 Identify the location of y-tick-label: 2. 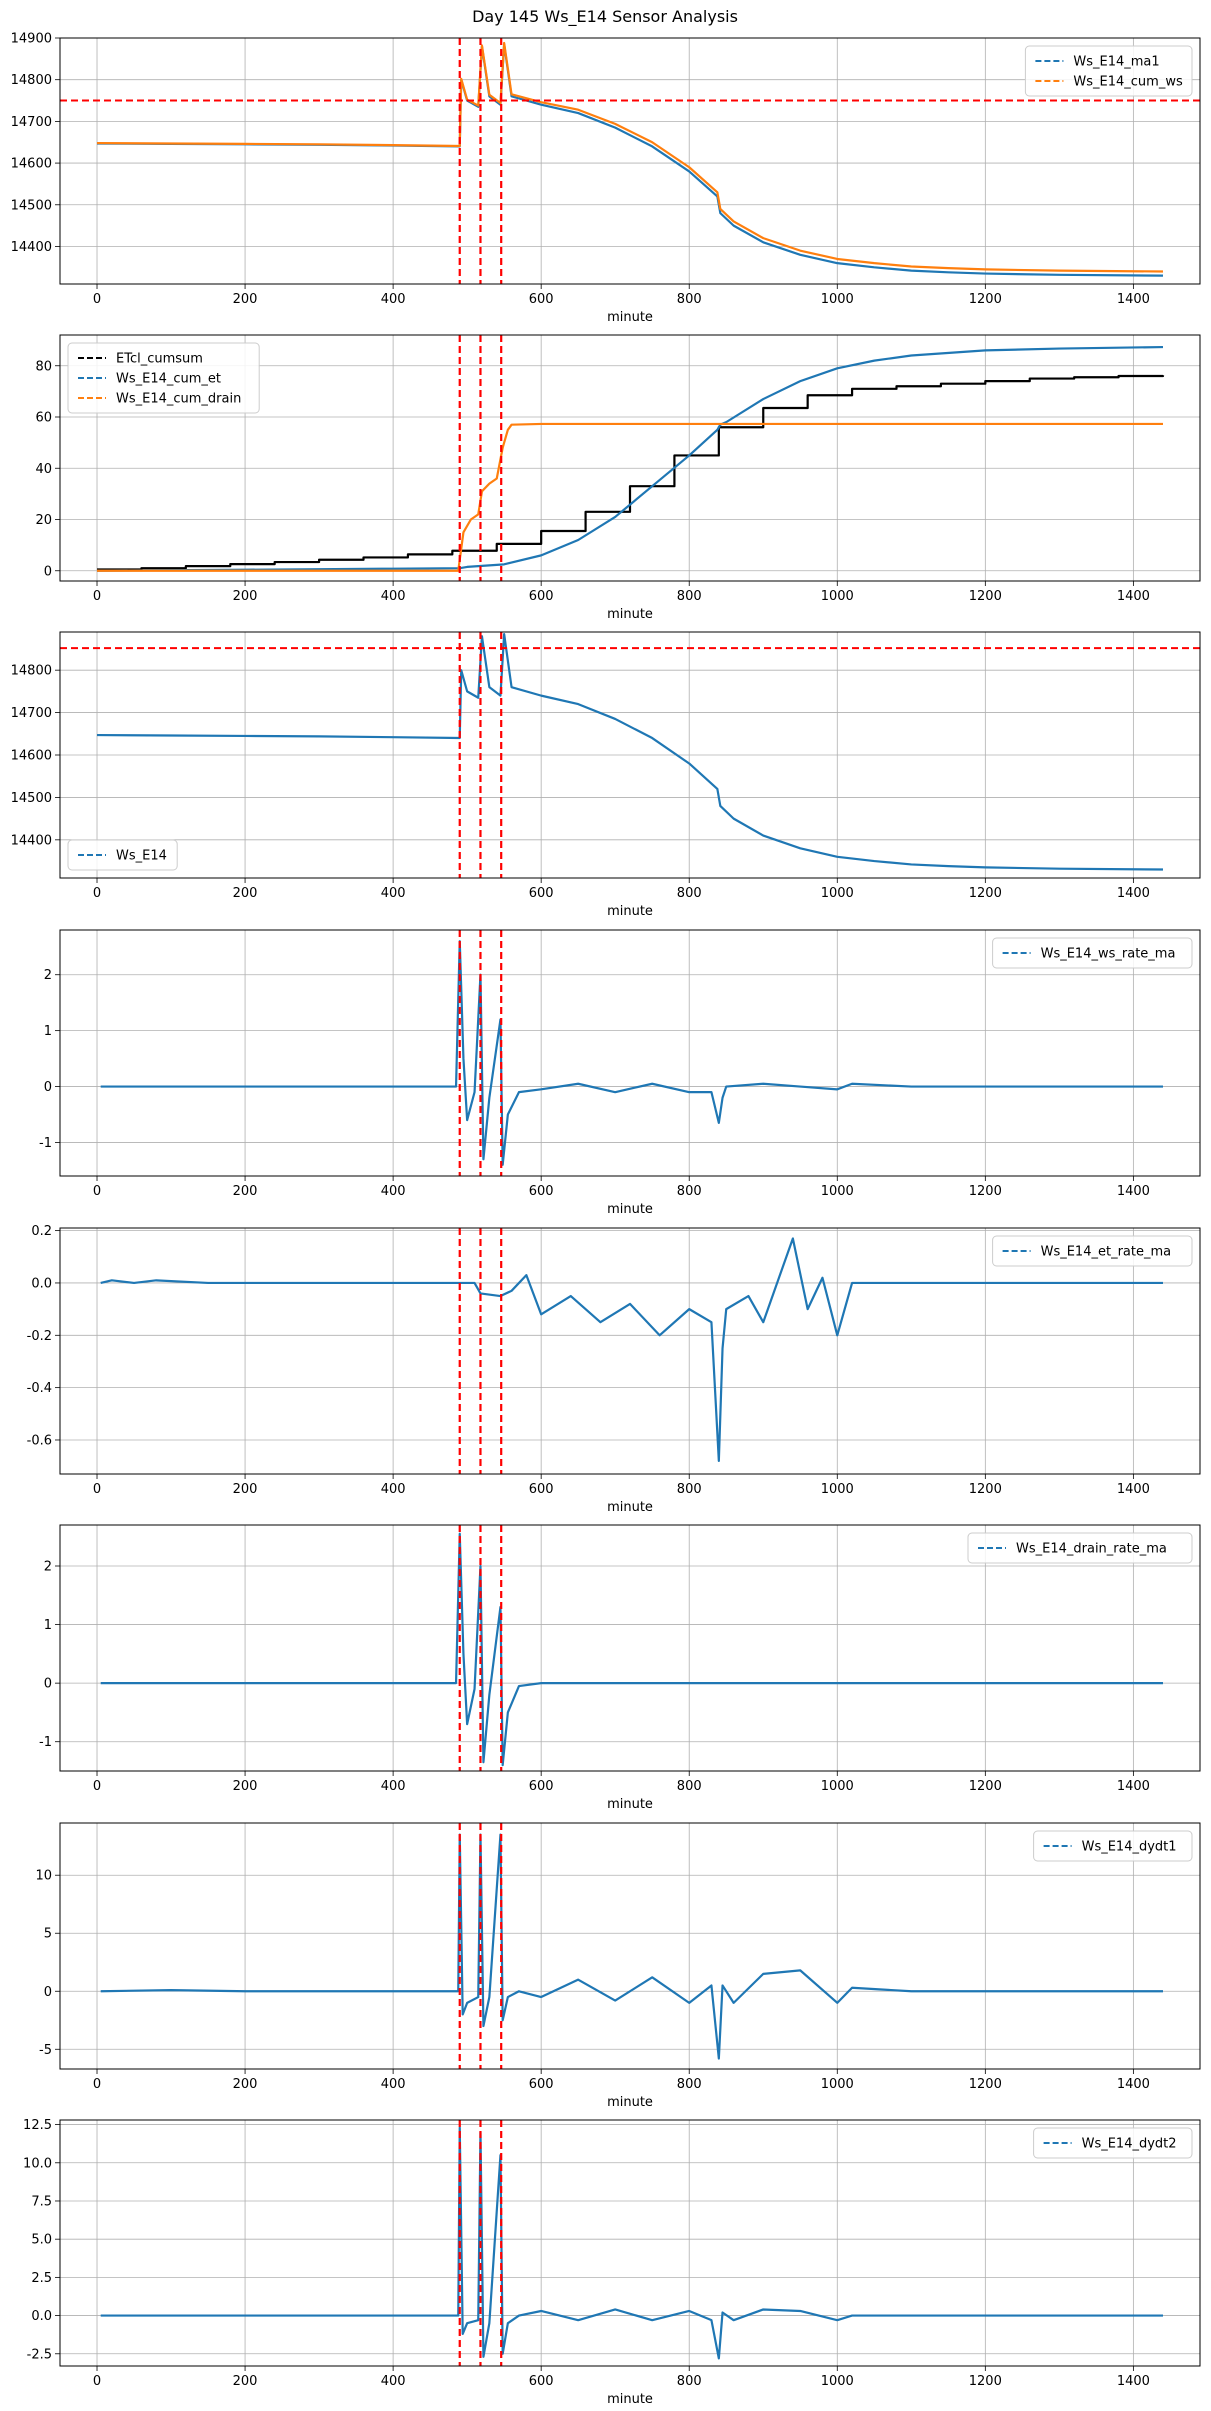
(48, 975).